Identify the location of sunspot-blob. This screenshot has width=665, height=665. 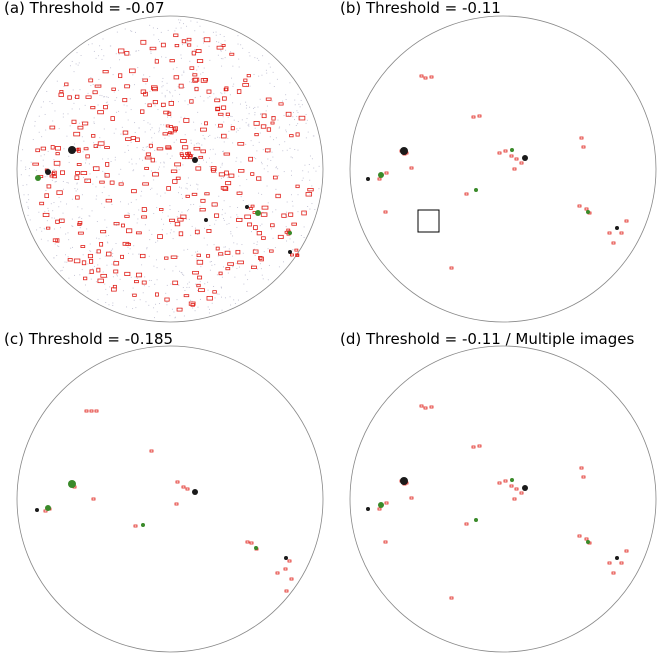
(72, 150).